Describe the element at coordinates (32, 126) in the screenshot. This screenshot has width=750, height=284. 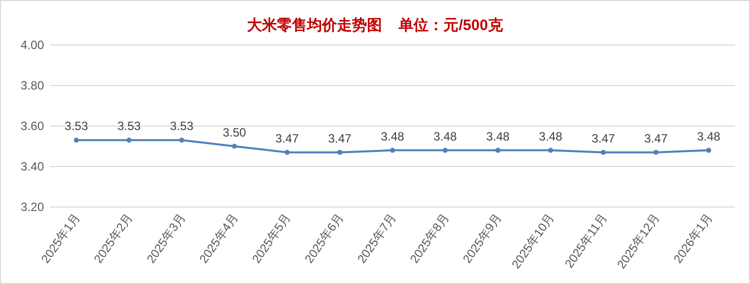
I see `y-tick-label: 3.60` at that location.